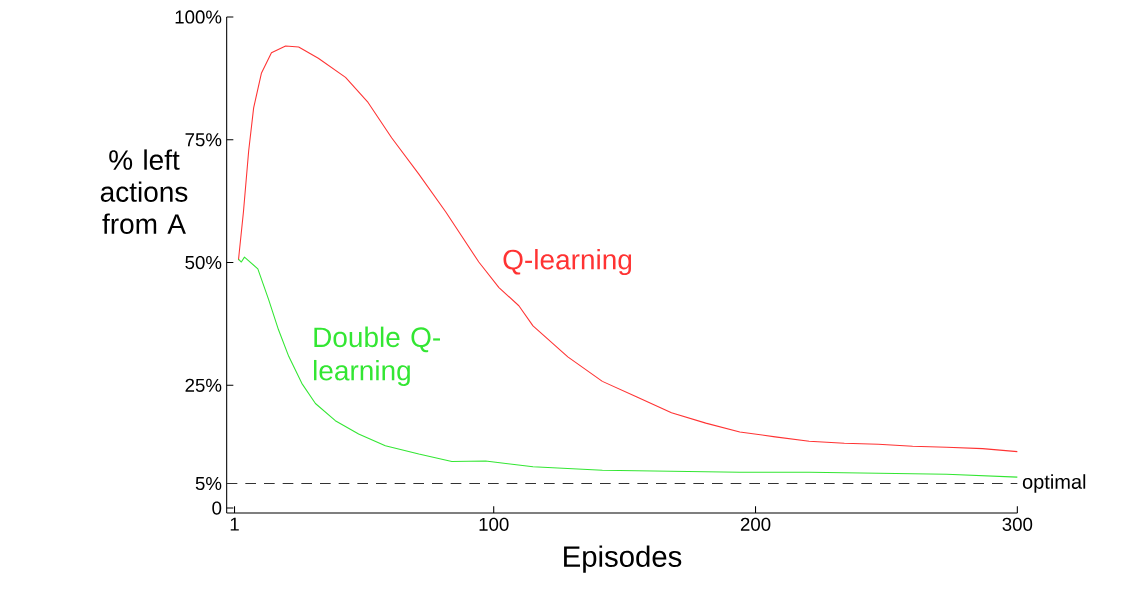 This screenshot has height=591, width=1124. What do you see at coordinates (376, 356) in the screenshot?
I see `series-label: Double Q-learning` at bounding box center [376, 356].